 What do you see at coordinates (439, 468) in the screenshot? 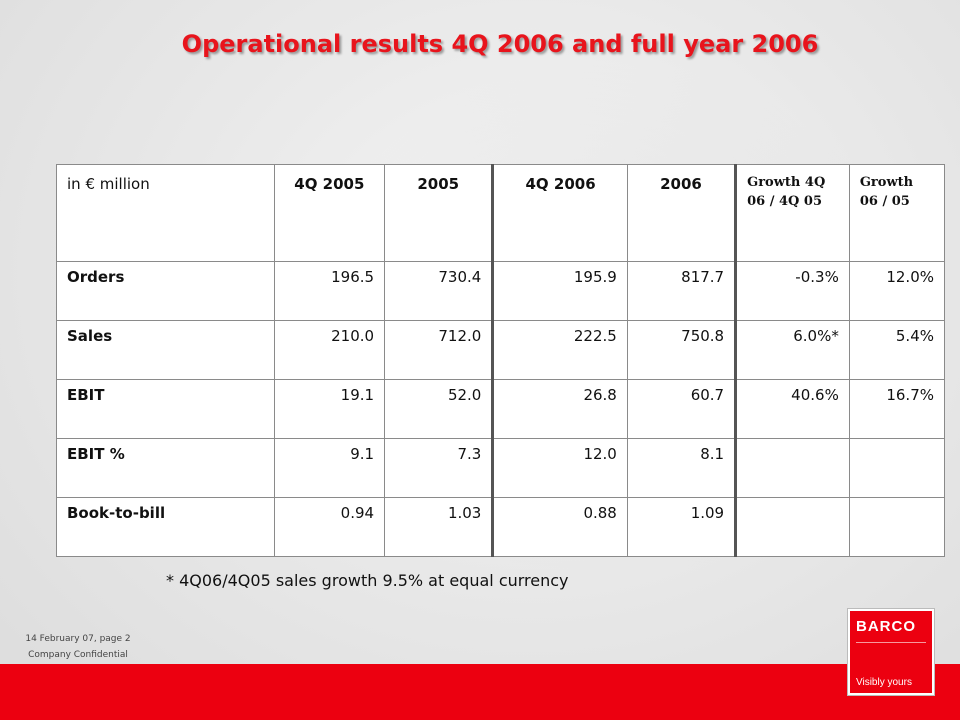
I see `cell-2005: 7.3` at bounding box center [439, 468].